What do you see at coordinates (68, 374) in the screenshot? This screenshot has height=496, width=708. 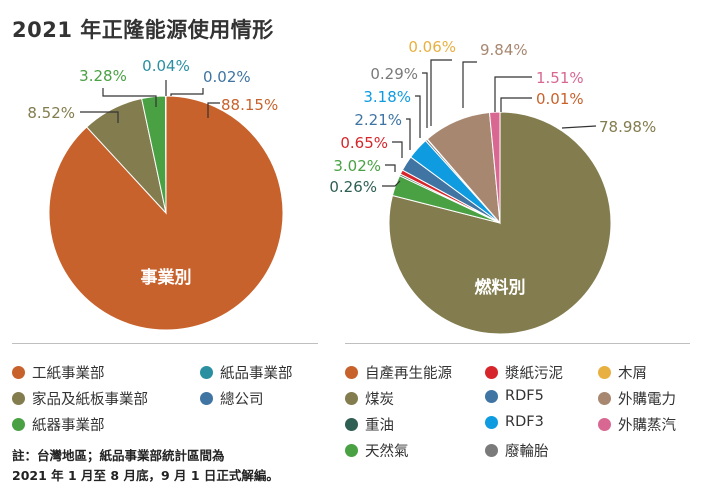 I see `legend-label: 工紙事業部` at bounding box center [68, 374].